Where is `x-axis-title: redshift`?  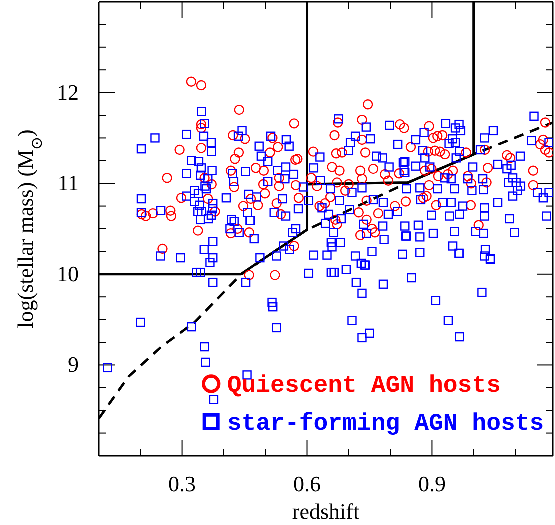
x-axis-title: redshift is located at coordinates (326, 511).